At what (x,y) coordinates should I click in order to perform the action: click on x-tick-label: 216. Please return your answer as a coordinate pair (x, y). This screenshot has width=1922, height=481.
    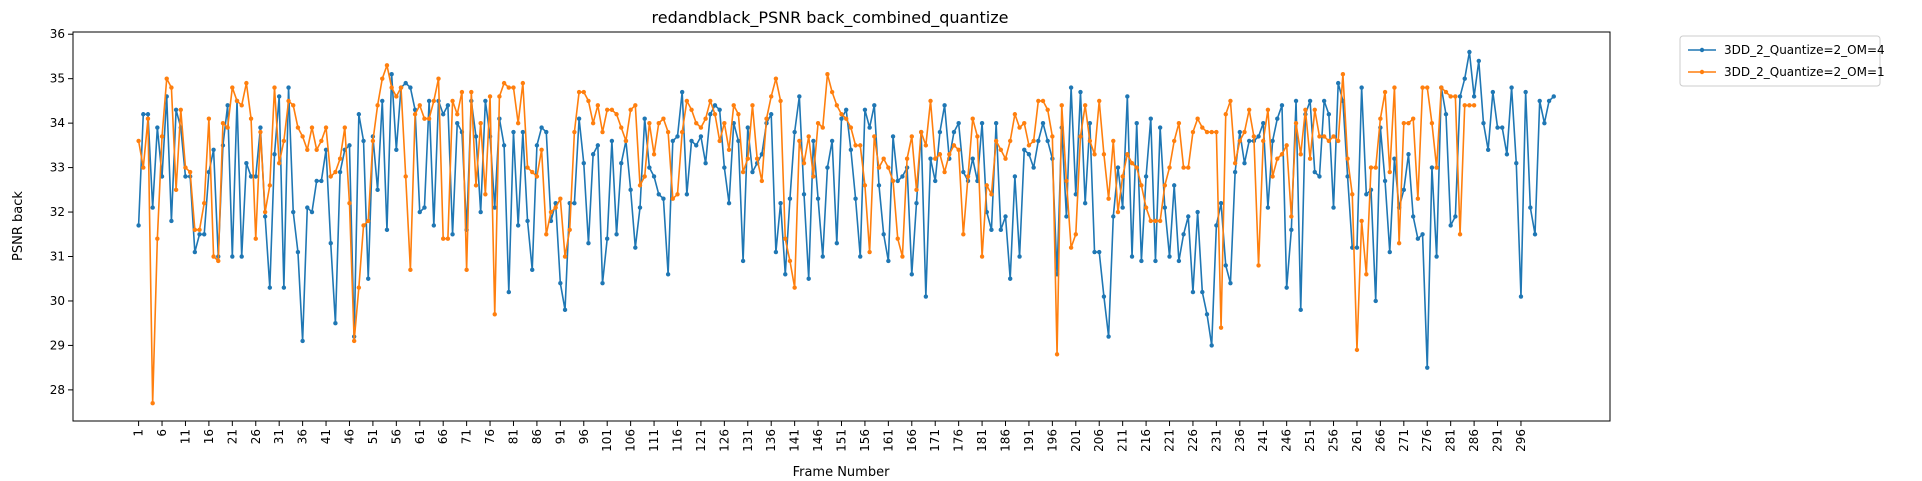
    Looking at the image, I should click on (1146, 440).